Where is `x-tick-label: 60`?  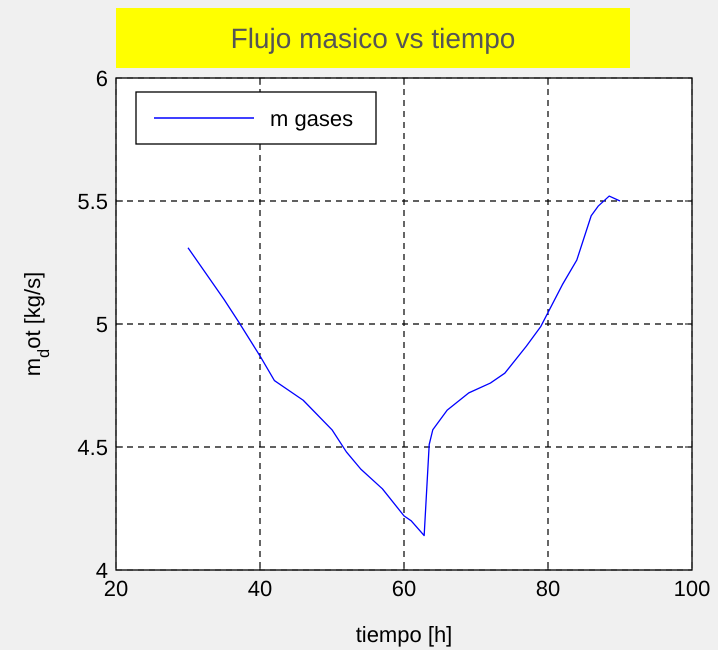
x-tick-label: 60 is located at coordinates (404, 588).